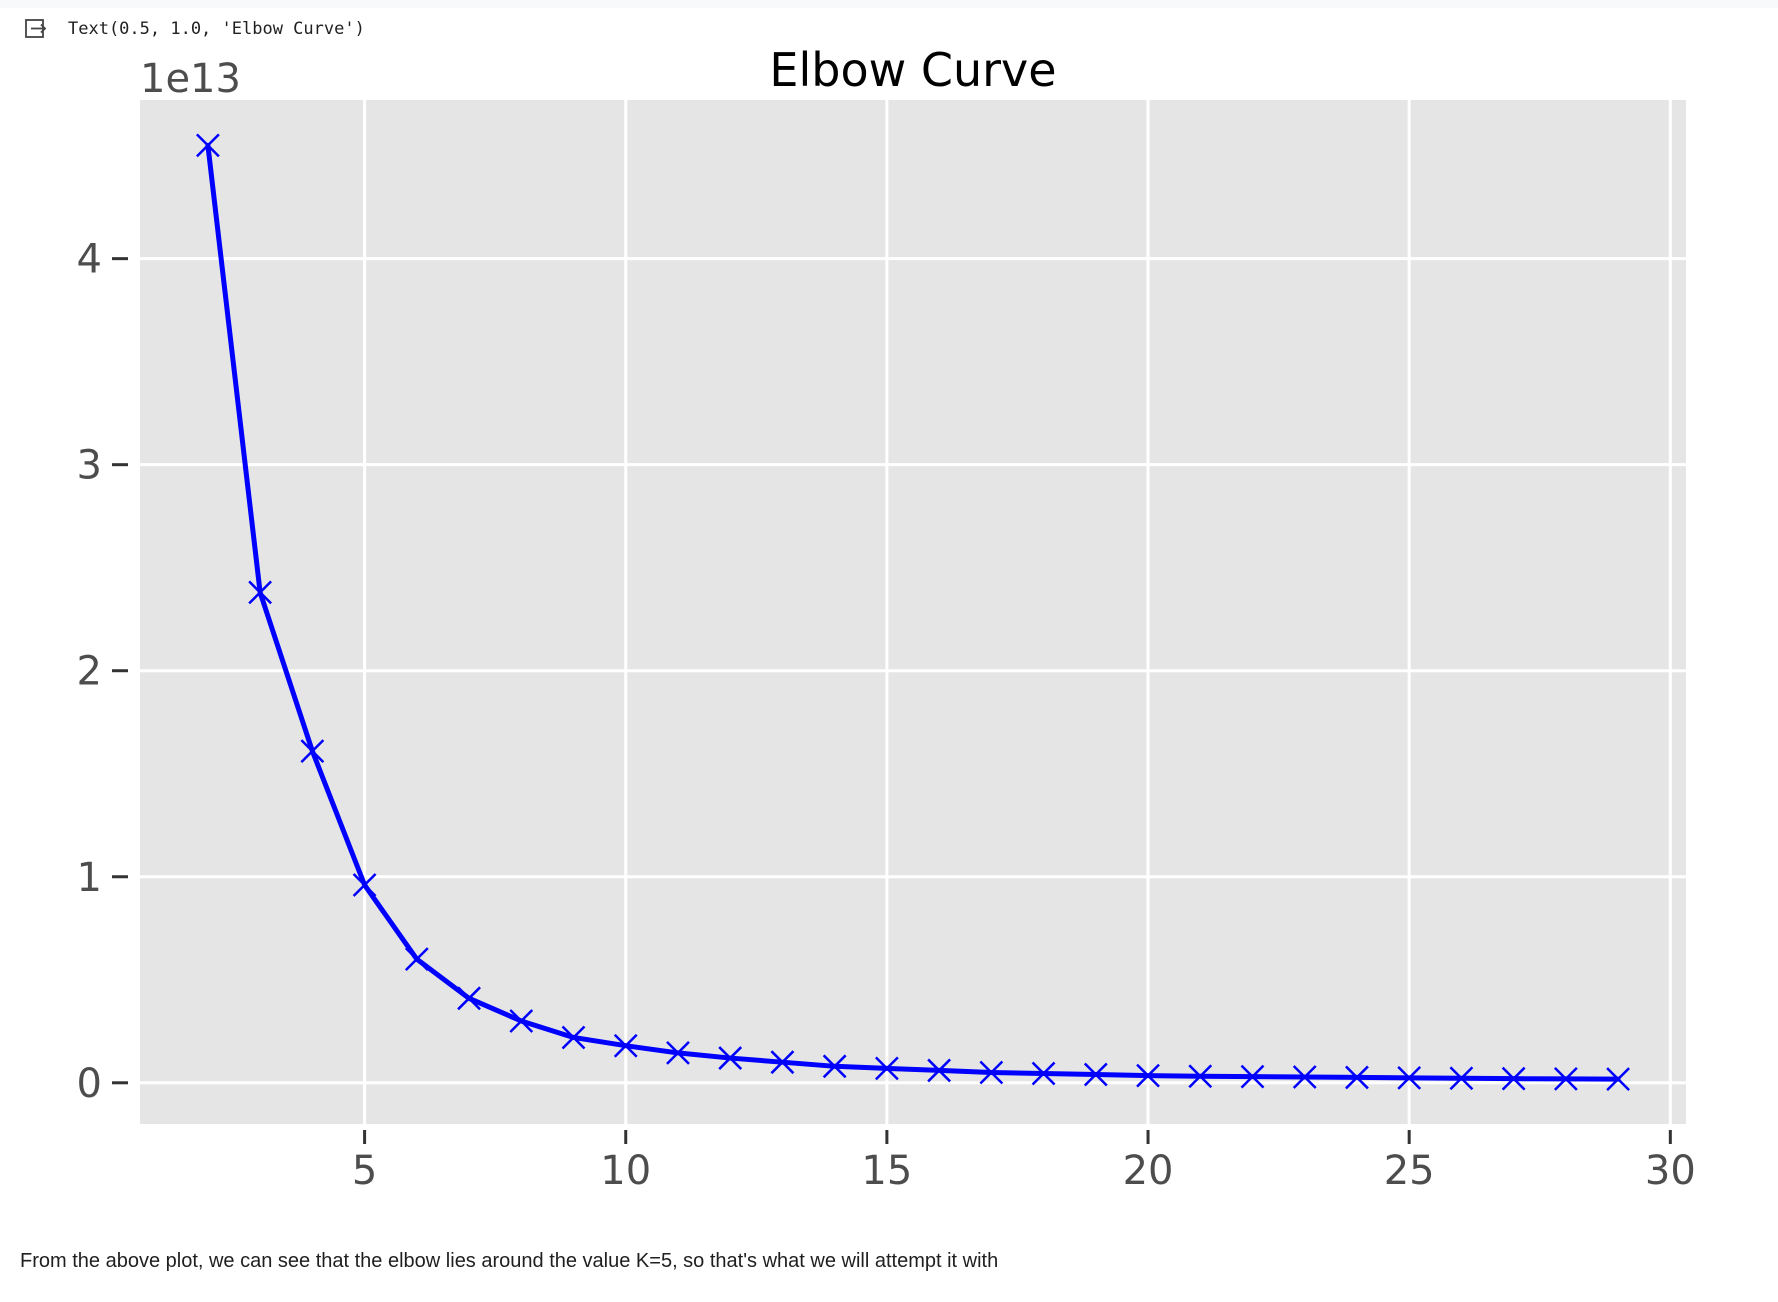  I want to click on output-arrow-icon, so click(36, 29).